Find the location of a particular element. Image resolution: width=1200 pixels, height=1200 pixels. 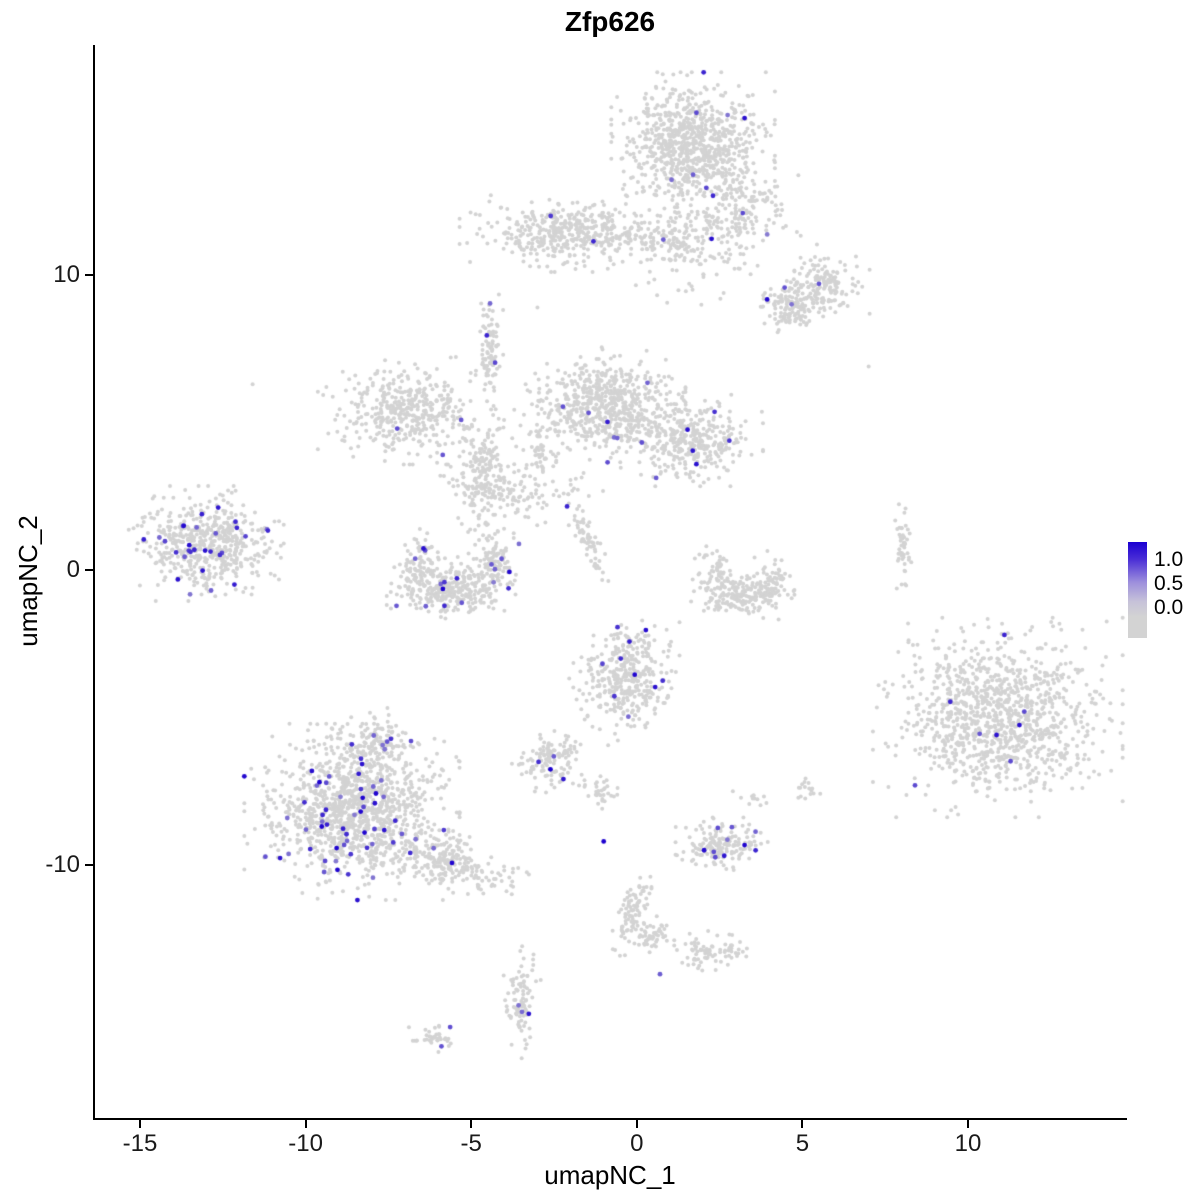

x-tick-label: 10 is located at coordinates (968, 1143).